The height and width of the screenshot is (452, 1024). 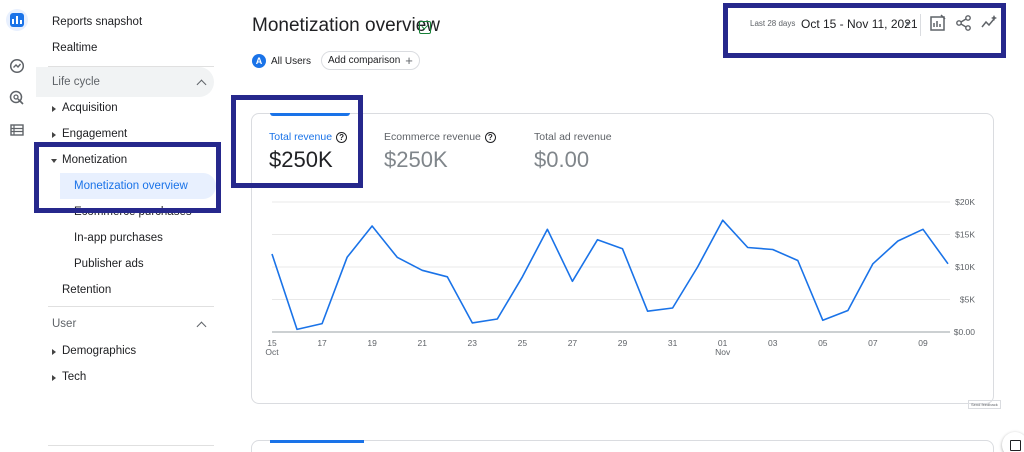 I want to click on date-dropdown-icon, so click(x=908, y=24).